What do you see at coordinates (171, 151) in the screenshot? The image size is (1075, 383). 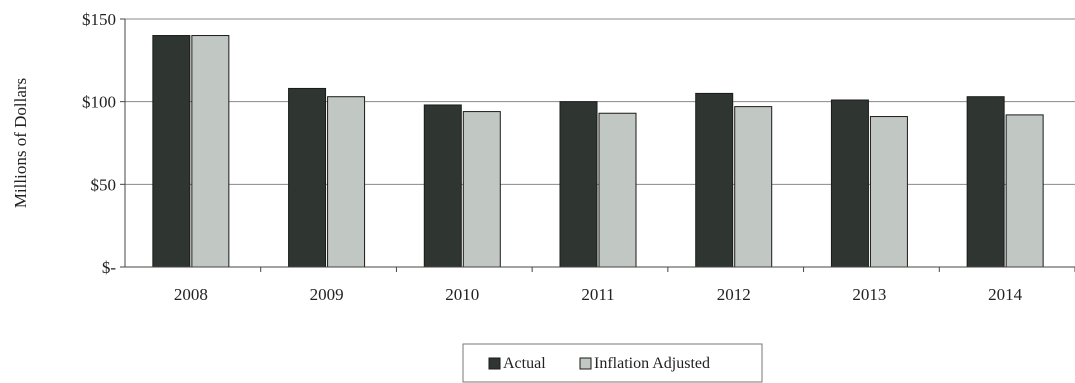 I see `bar-actual-2008` at bounding box center [171, 151].